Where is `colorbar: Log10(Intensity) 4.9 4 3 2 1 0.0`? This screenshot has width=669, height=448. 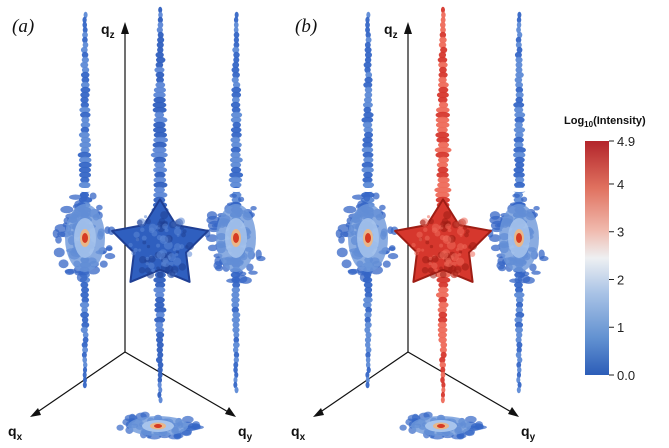 colorbar: Log10(Intensity) 4.9 4 3 2 1 0.0 is located at coordinates (605, 249).